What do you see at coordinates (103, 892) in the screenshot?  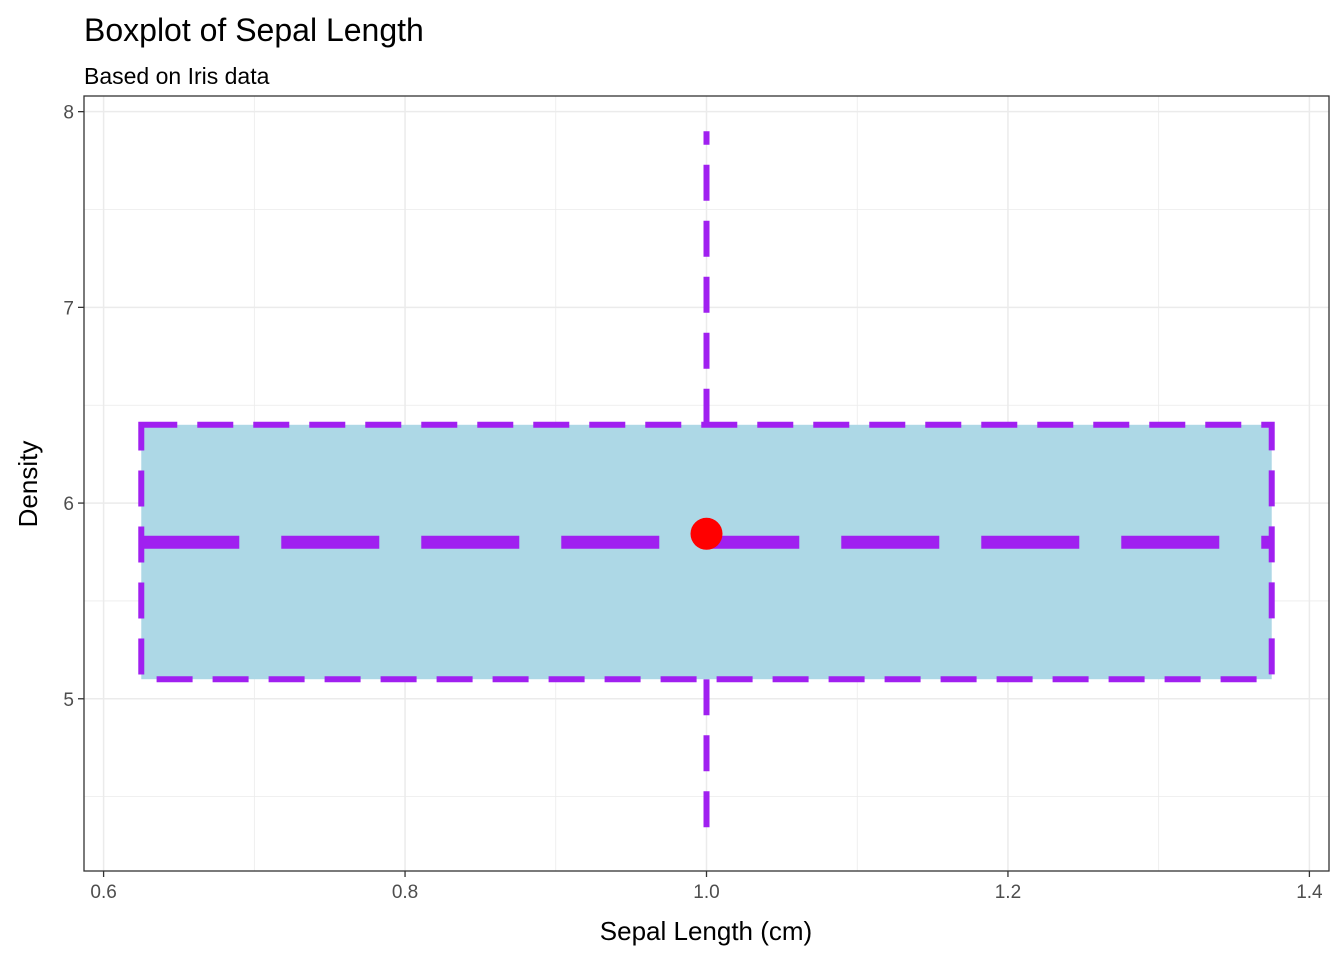 I see `x-tick-label: 0.6` at bounding box center [103, 892].